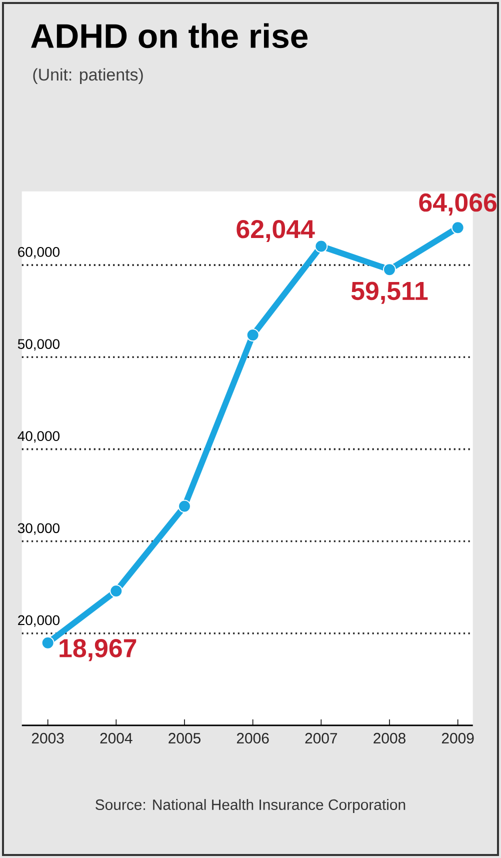 The image size is (501, 858). I want to click on x-tick-label: 2006, so click(252, 738).